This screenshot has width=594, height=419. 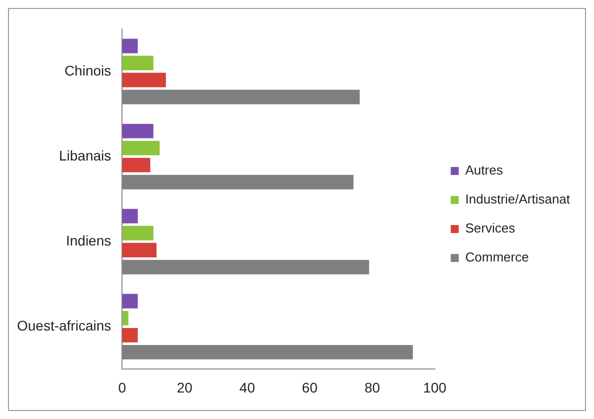 I want to click on y-tick-label: Ouest-africains, so click(x=64, y=326).